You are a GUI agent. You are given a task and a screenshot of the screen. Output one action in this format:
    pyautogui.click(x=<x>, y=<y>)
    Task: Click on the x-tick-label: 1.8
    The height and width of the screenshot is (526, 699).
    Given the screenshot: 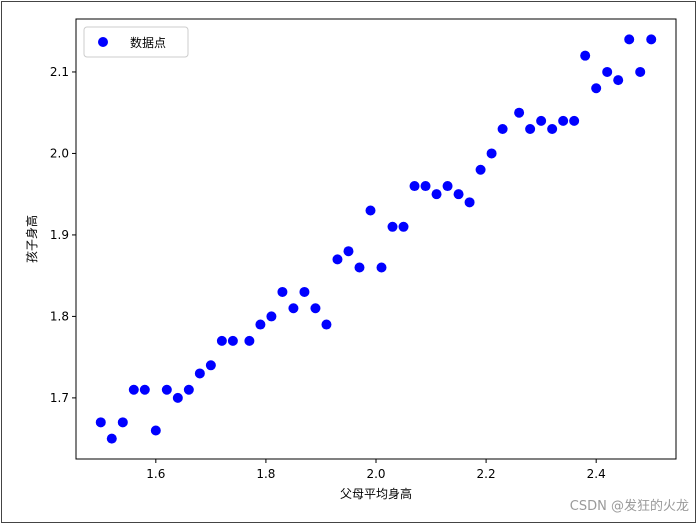 What is the action you would take?
    pyautogui.click(x=265, y=474)
    